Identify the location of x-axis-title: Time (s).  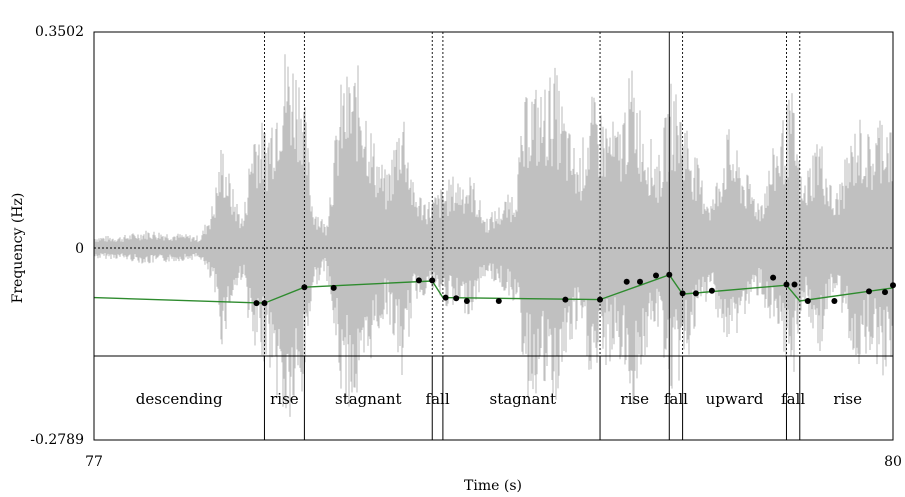
(493, 486).